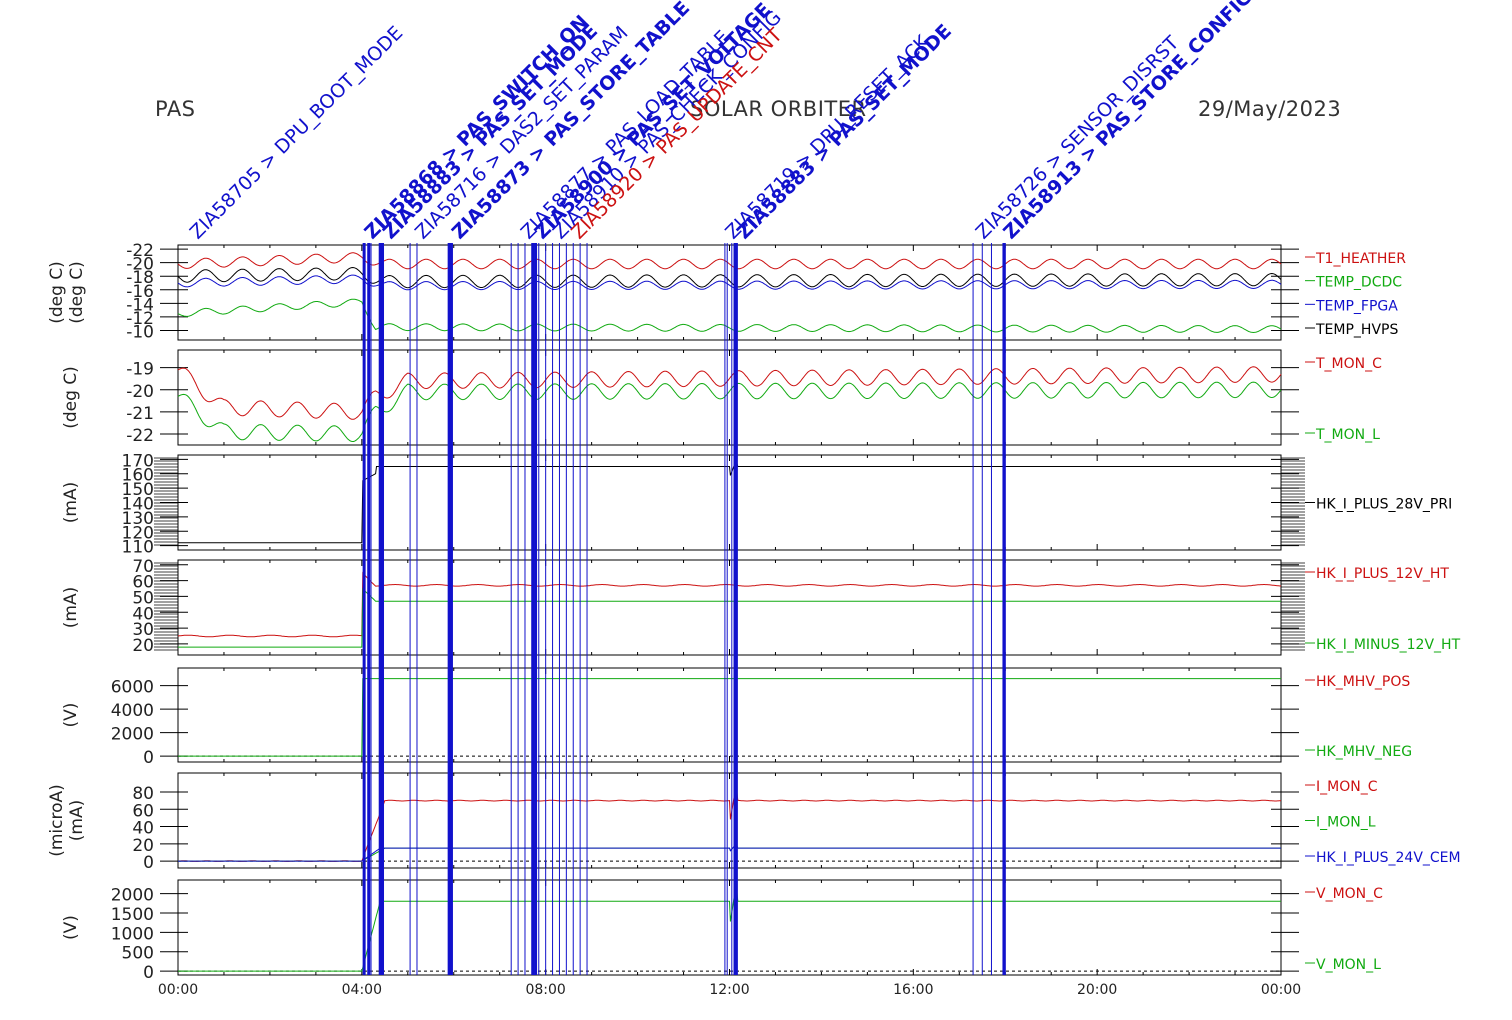  What do you see at coordinates (140, 333) in the screenshot?
I see `y-tick-label: -10` at bounding box center [140, 333].